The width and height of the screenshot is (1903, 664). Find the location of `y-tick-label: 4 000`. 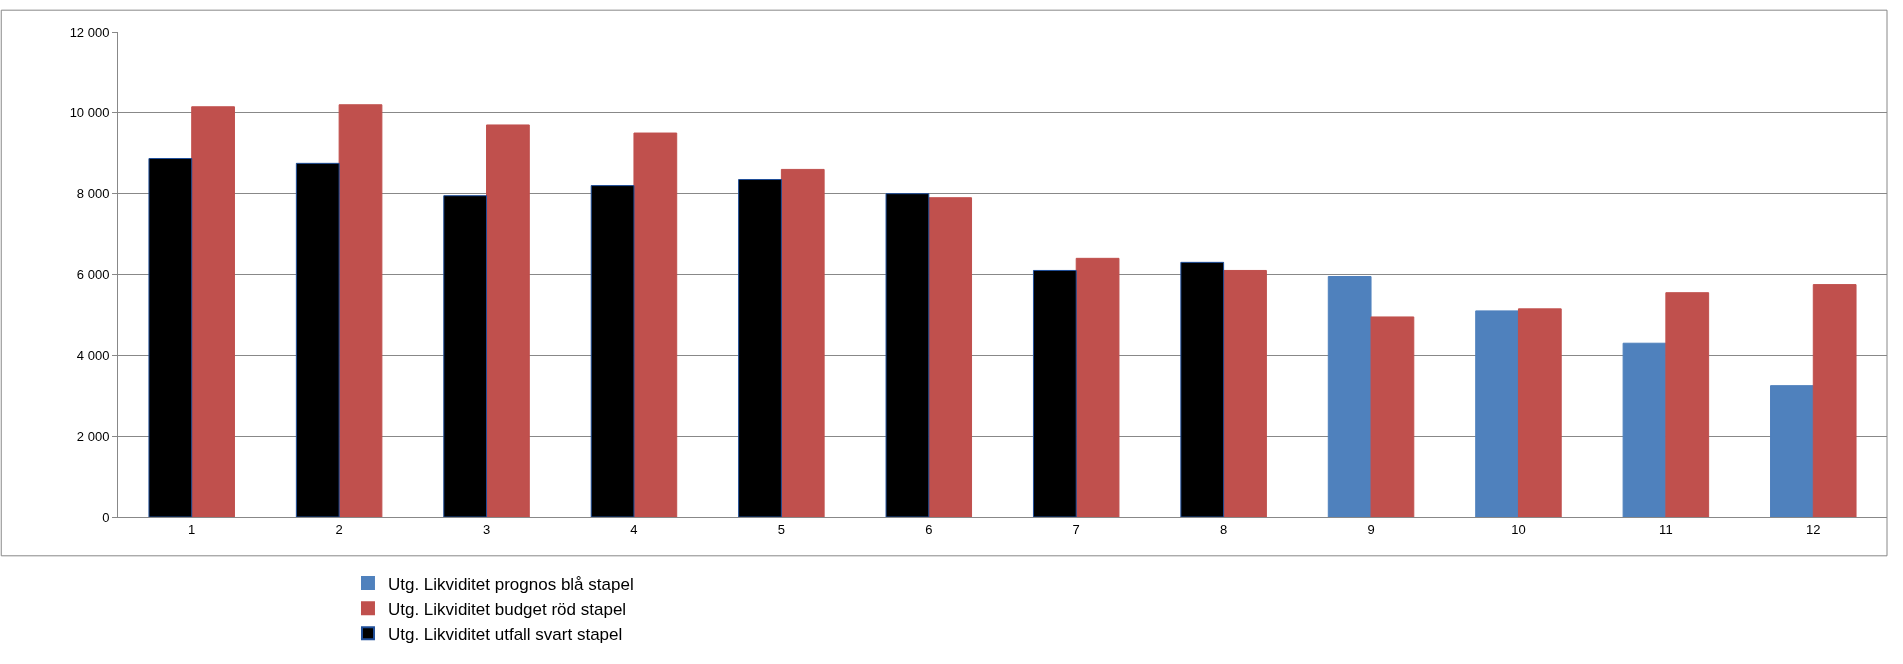

y-tick-label: 4 000 is located at coordinates (93, 355).